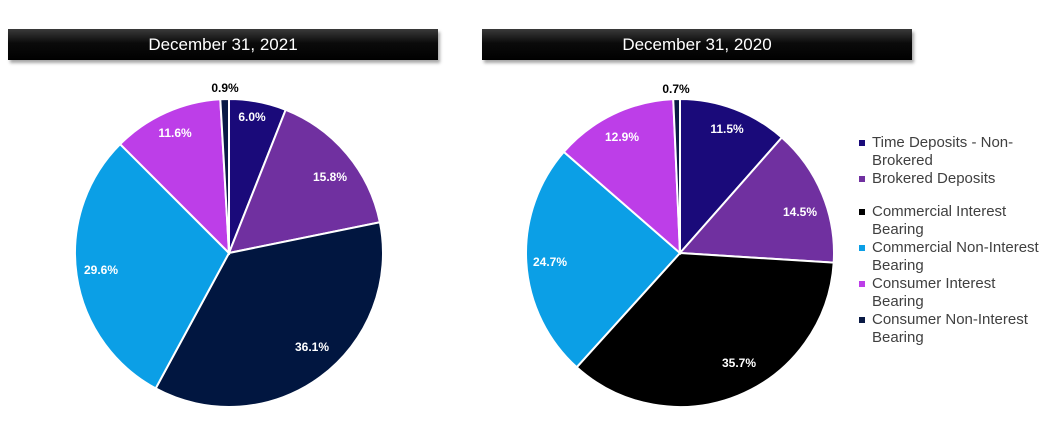  Describe the element at coordinates (943, 151) in the screenshot. I see `legend-label: Time Deposits - Non-Brokered` at that location.